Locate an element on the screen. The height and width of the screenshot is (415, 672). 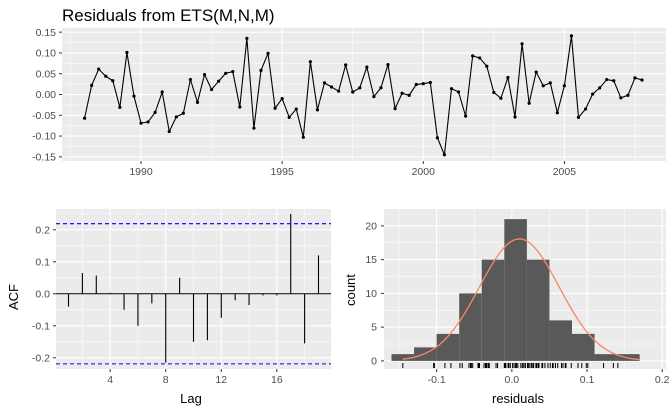
y-tick-label: 0.10 is located at coordinates (46, 54).